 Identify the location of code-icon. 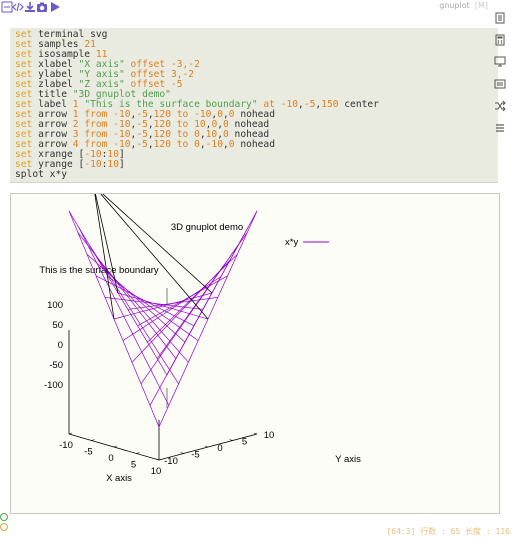
(18, 7).